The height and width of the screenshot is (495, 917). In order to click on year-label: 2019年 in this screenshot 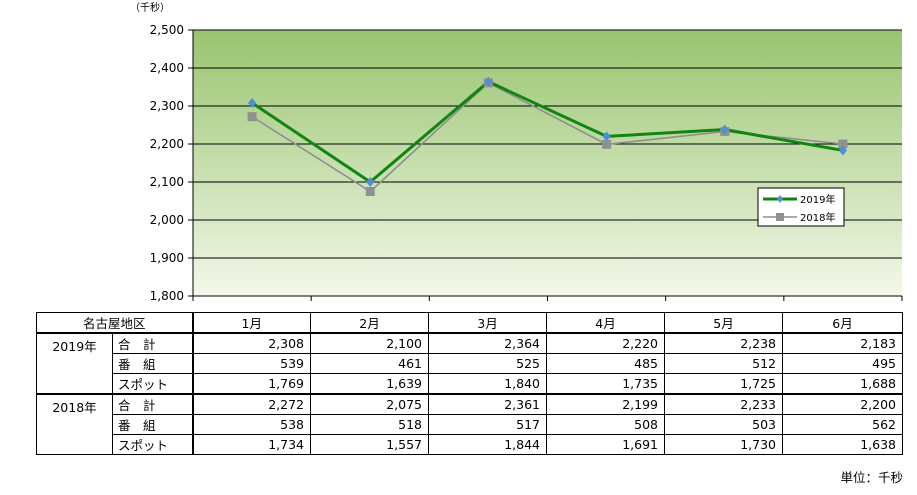, I will do `click(74, 363)`.